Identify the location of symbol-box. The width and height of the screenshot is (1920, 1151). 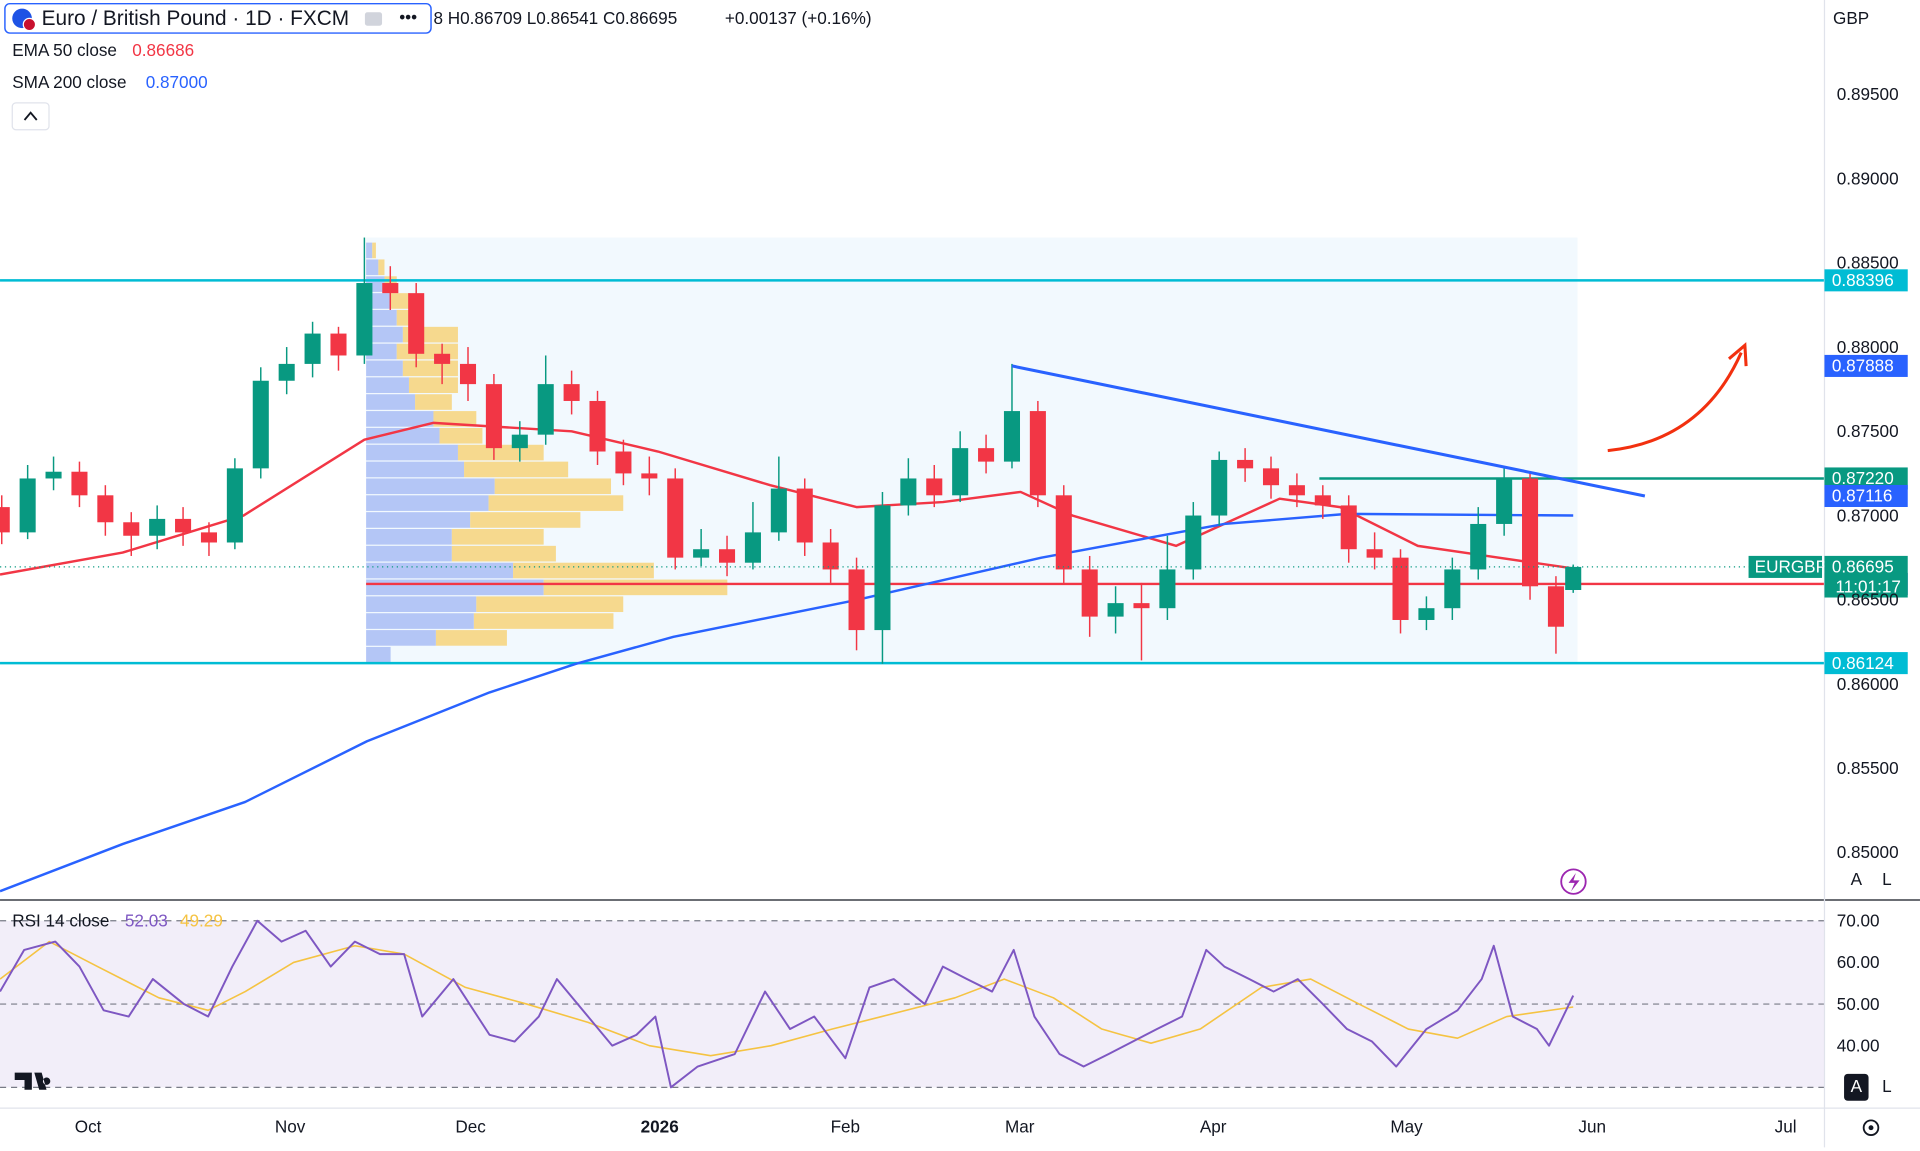
(218, 18).